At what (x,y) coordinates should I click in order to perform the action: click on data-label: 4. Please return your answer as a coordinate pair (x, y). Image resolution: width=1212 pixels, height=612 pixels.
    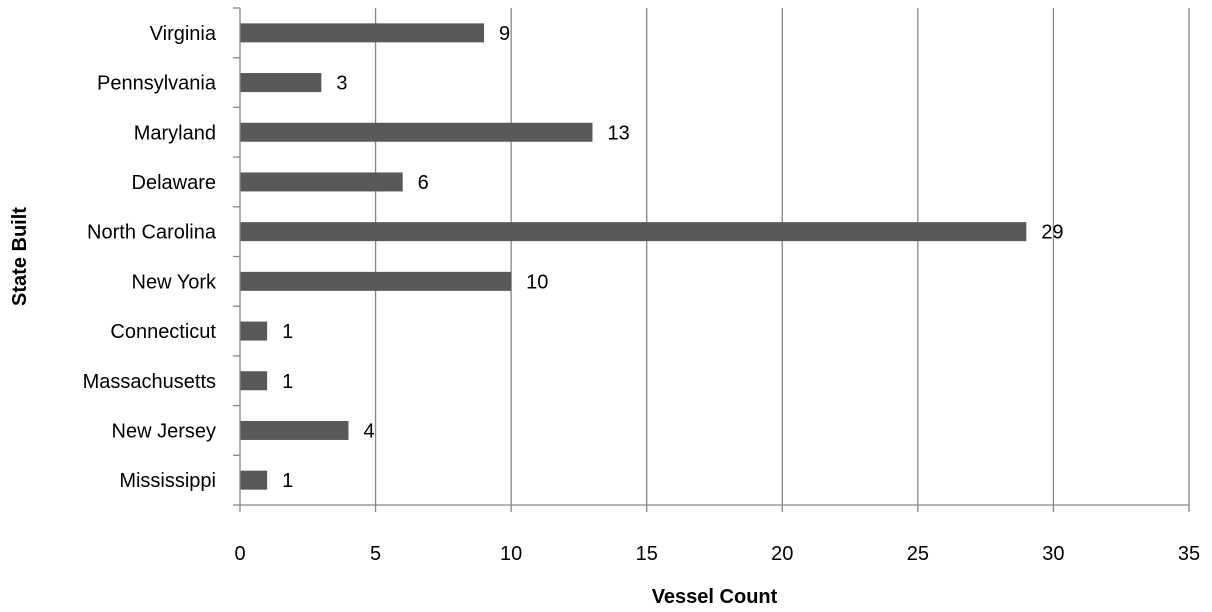
    Looking at the image, I should click on (368, 431).